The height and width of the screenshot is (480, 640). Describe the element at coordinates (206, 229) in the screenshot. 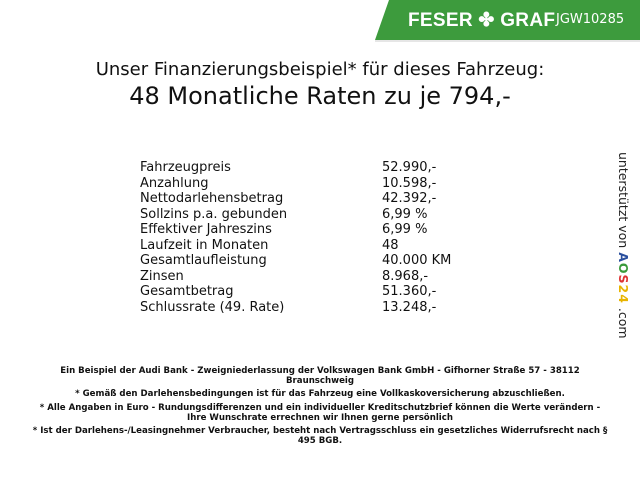

I see `row-label: Effektiver Jahreszins` at that location.